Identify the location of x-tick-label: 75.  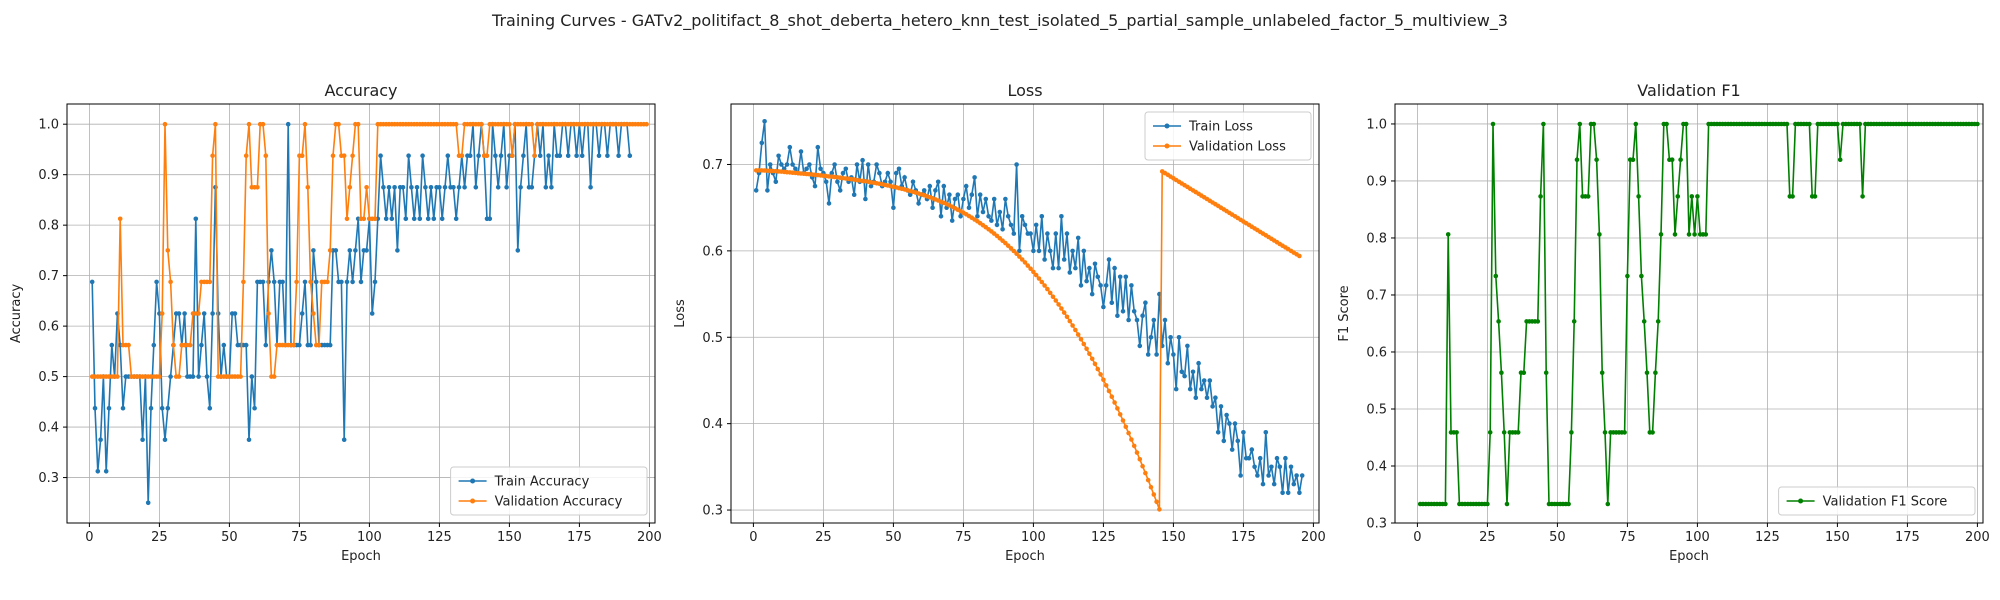
(963, 537).